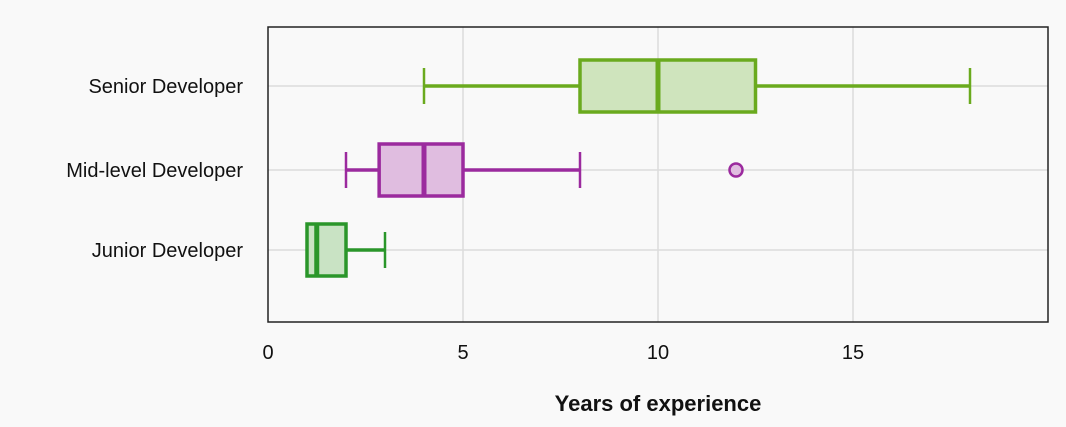  I want to click on box-junior-developer, so click(346, 250).